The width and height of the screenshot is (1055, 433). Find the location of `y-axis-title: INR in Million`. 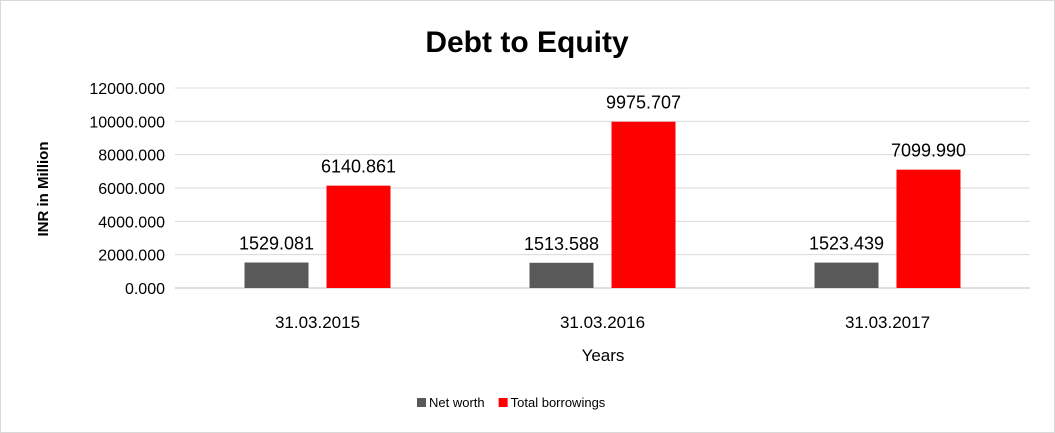

y-axis-title: INR in Million is located at coordinates (43, 189).